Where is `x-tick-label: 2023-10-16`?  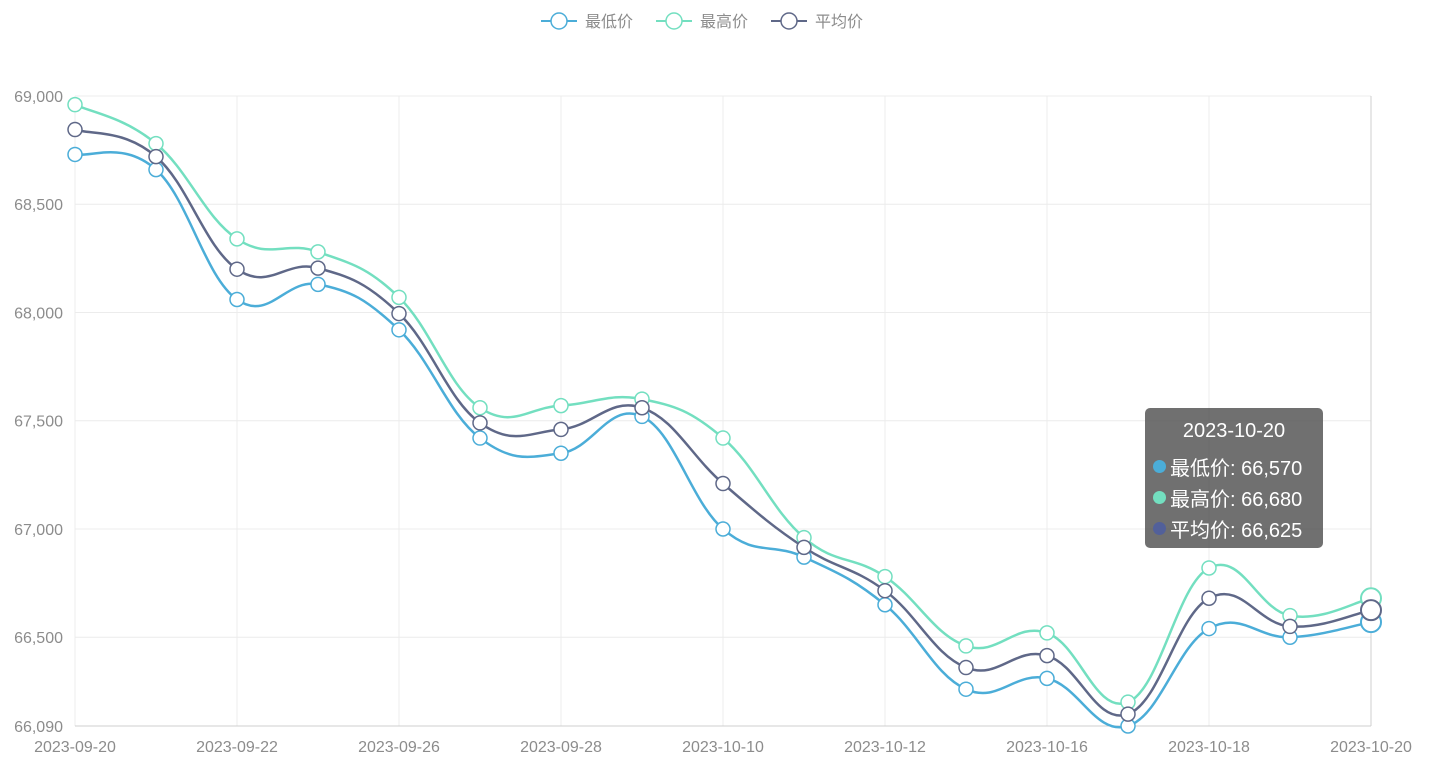
x-tick-label: 2023-10-16 is located at coordinates (1047, 747).